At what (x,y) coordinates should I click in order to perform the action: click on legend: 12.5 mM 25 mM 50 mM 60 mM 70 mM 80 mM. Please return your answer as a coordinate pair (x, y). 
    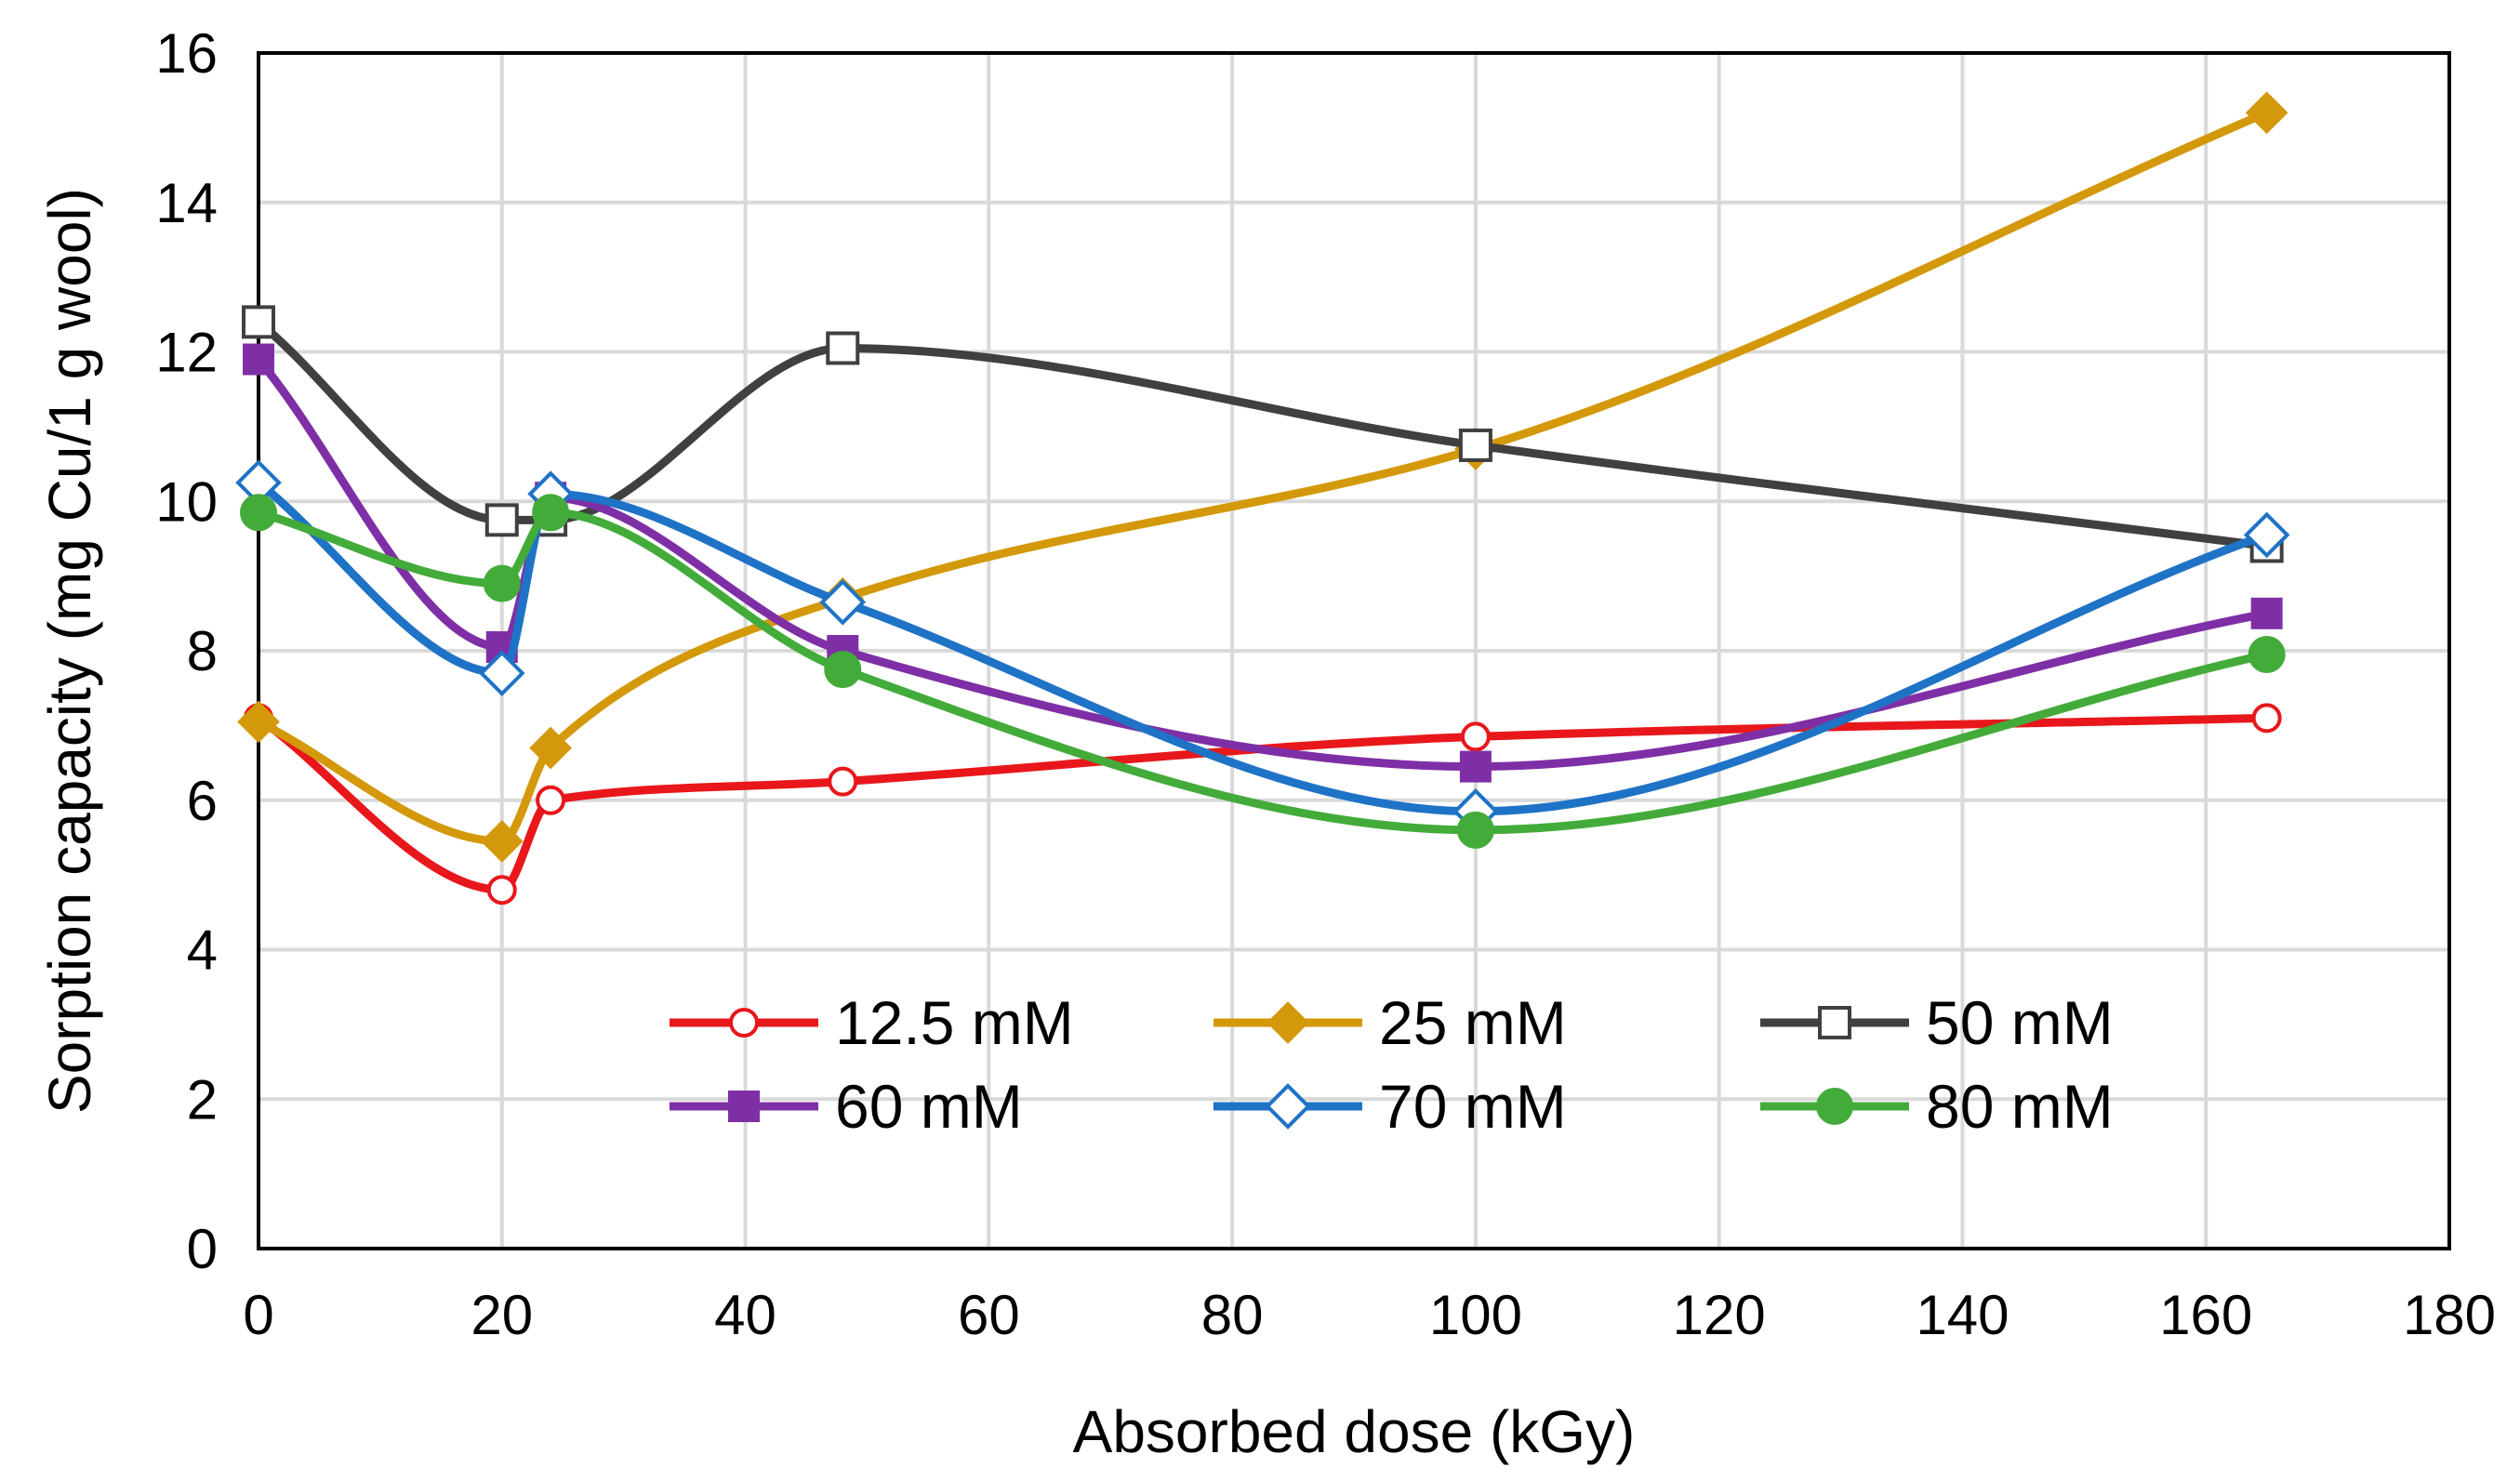
    Looking at the image, I should click on (1392, 1064).